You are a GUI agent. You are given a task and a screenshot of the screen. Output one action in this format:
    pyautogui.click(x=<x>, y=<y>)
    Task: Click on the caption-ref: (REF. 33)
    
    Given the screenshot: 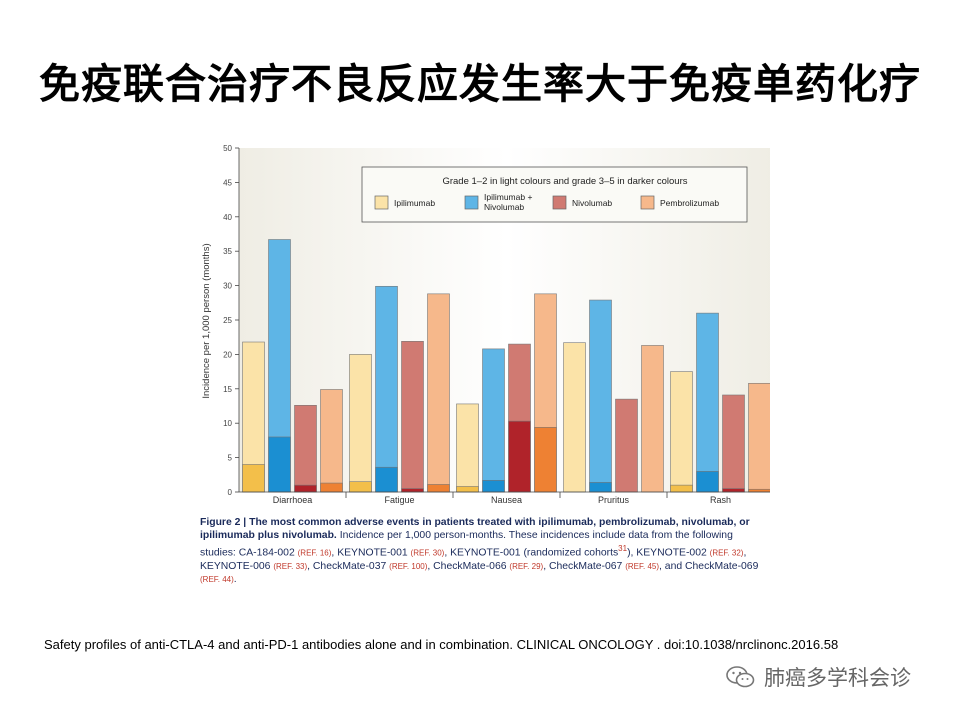 What is the action you would take?
    pyautogui.click(x=290, y=567)
    